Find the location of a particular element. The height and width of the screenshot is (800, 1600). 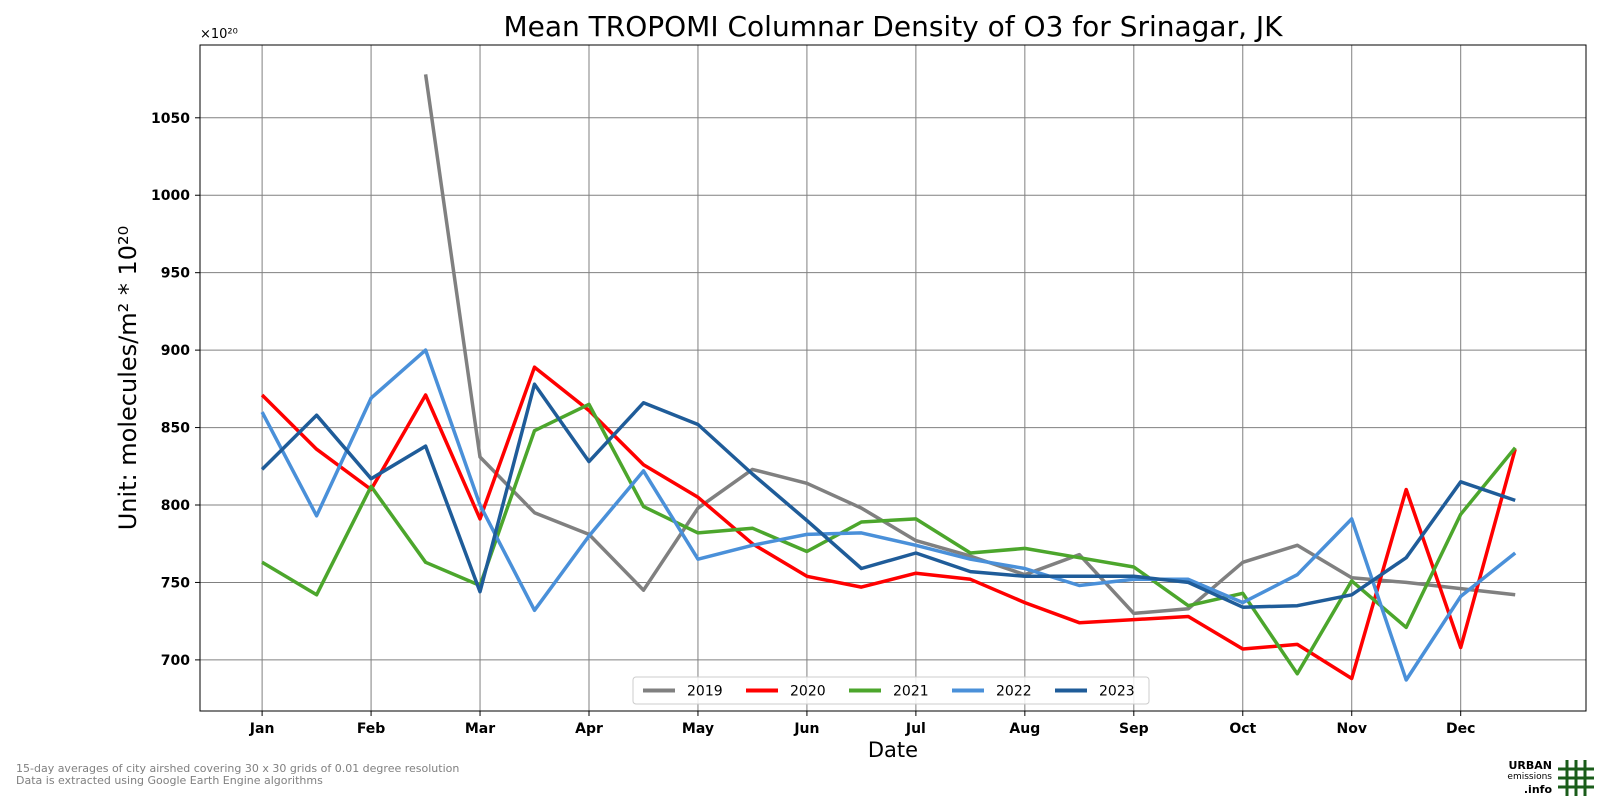

x-tick-label: Dec is located at coordinates (1460, 729).